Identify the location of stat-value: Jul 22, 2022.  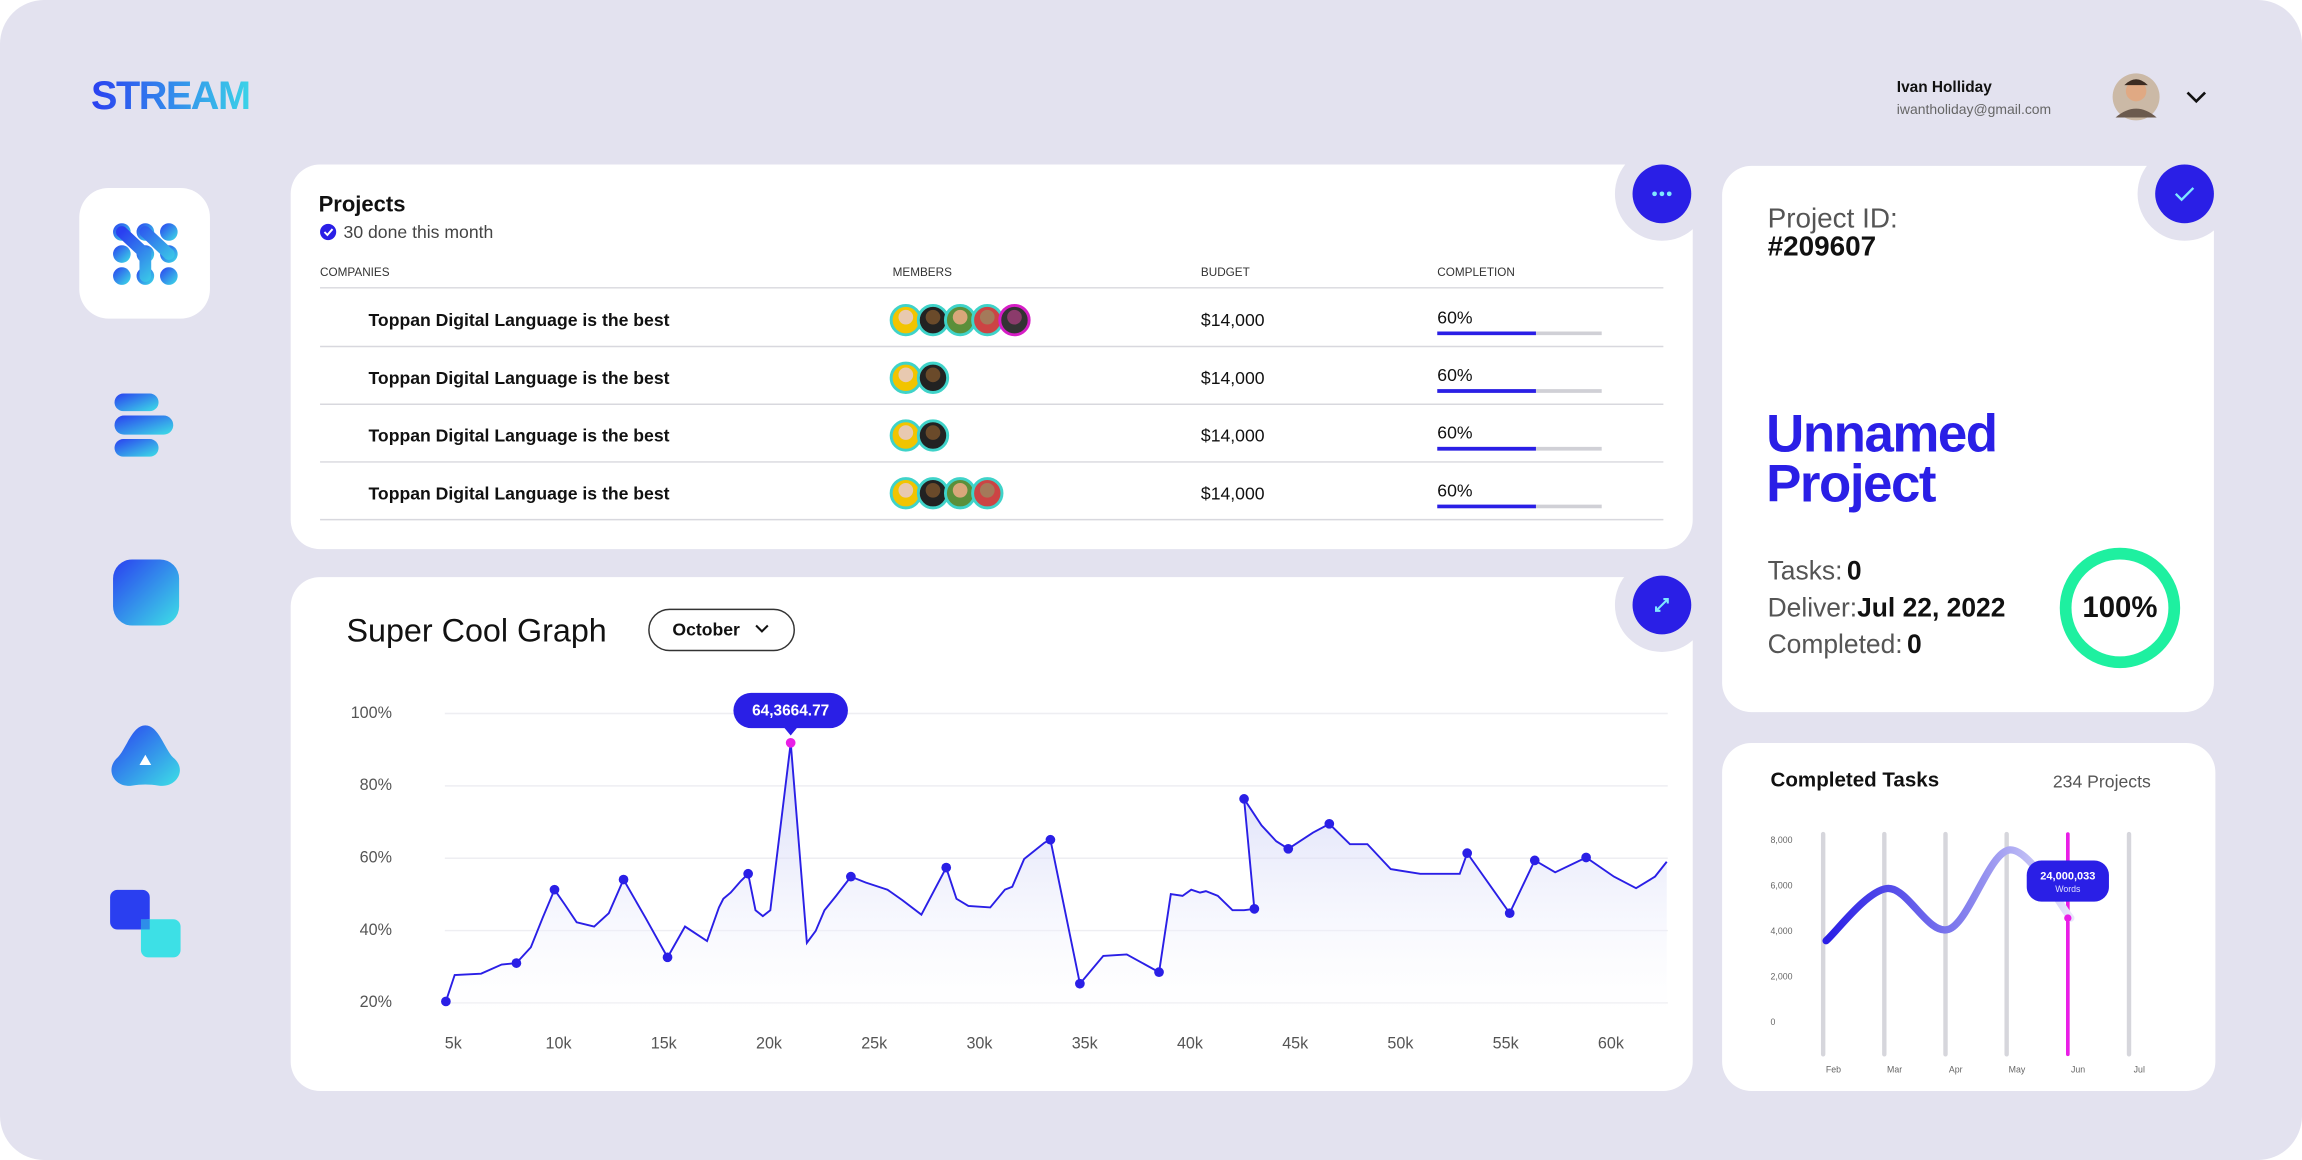
(1931, 607).